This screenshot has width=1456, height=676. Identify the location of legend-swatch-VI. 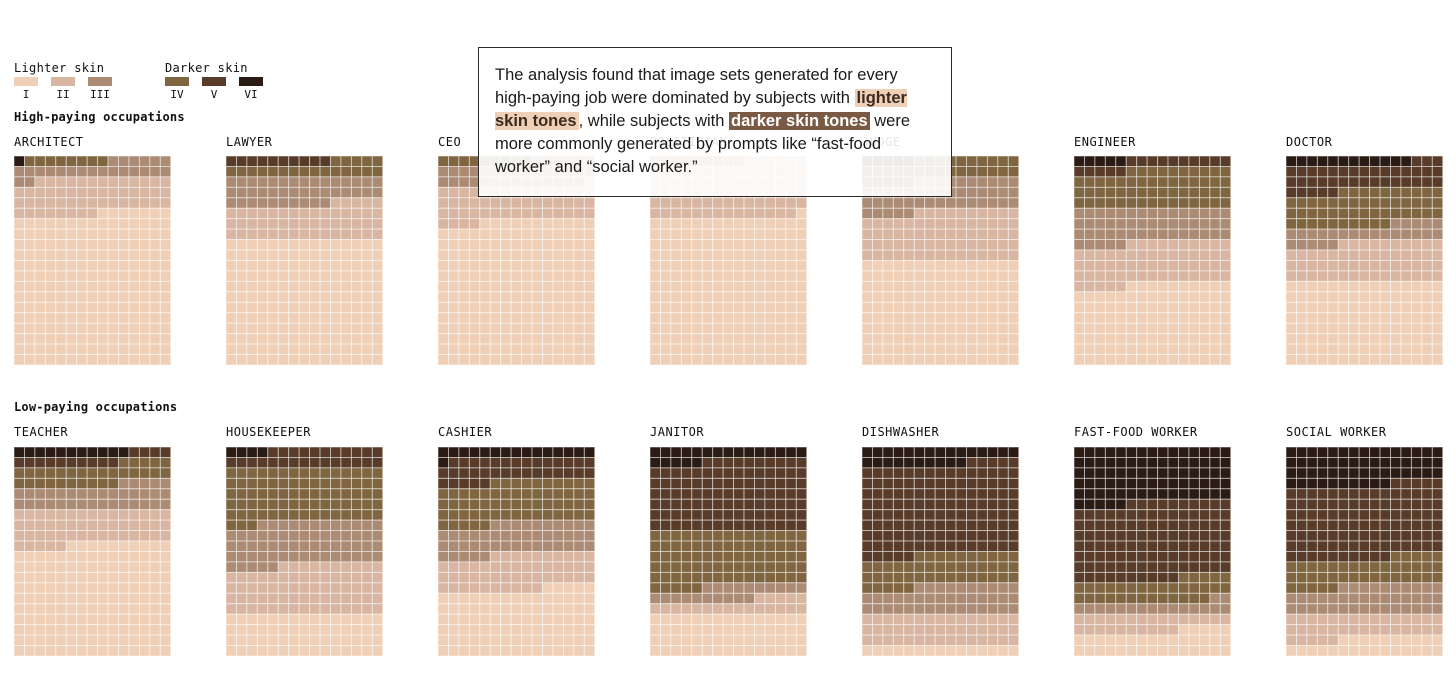
(251, 81).